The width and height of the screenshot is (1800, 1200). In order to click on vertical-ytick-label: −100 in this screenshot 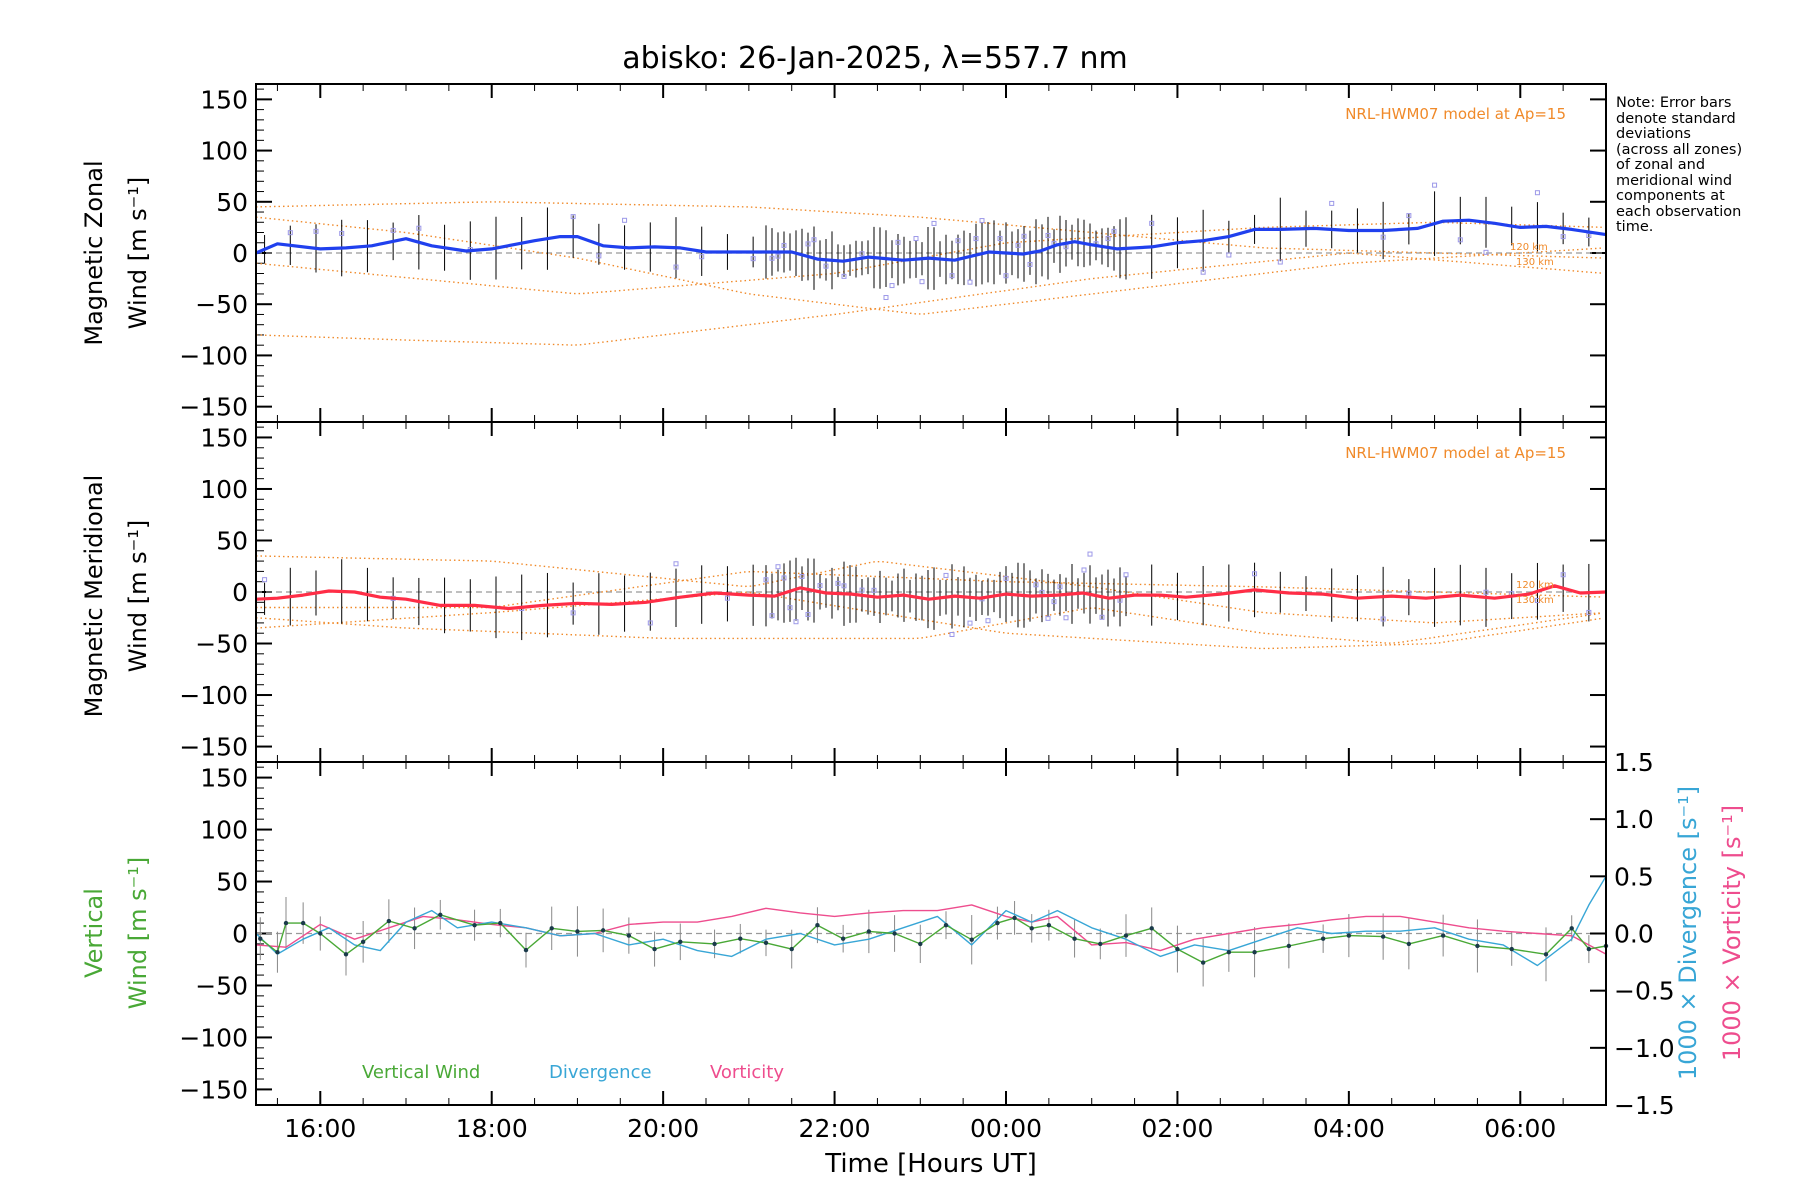, I will do `click(213, 1037)`.